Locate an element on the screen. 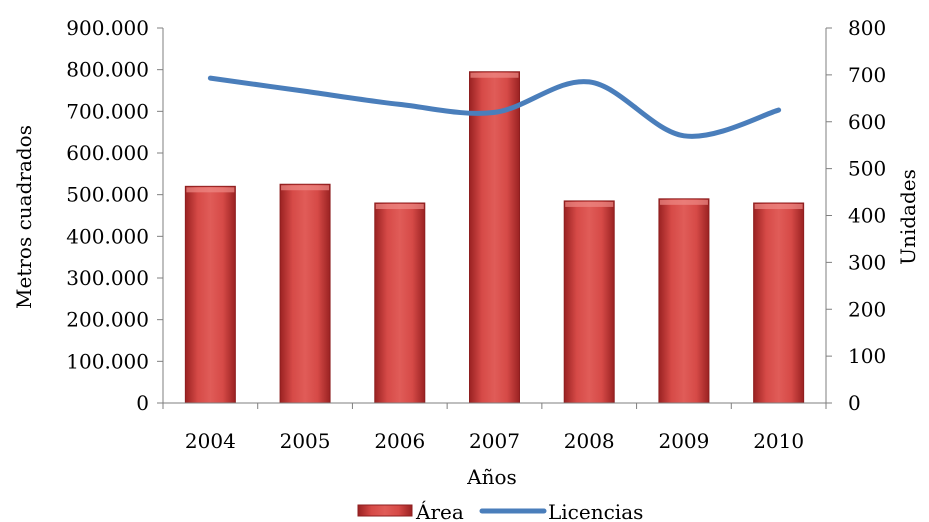  legend-label-licencias: Licencias is located at coordinates (595, 511).